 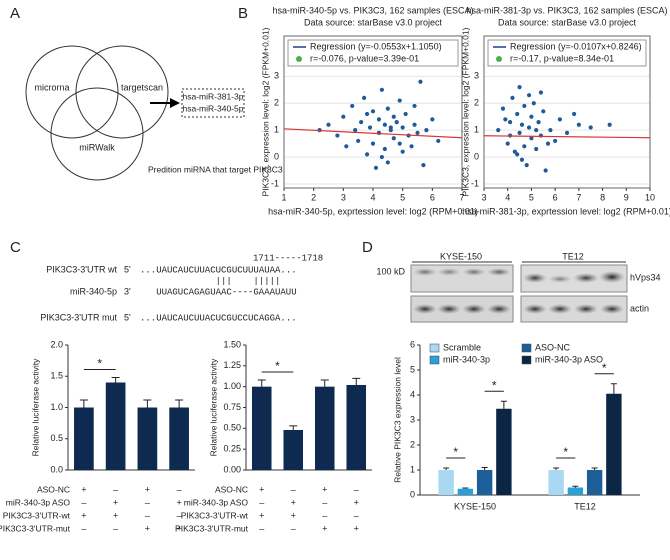 I want to click on legend-label: r=-0.17, p-value=8.34e-01, so click(x=562, y=58).